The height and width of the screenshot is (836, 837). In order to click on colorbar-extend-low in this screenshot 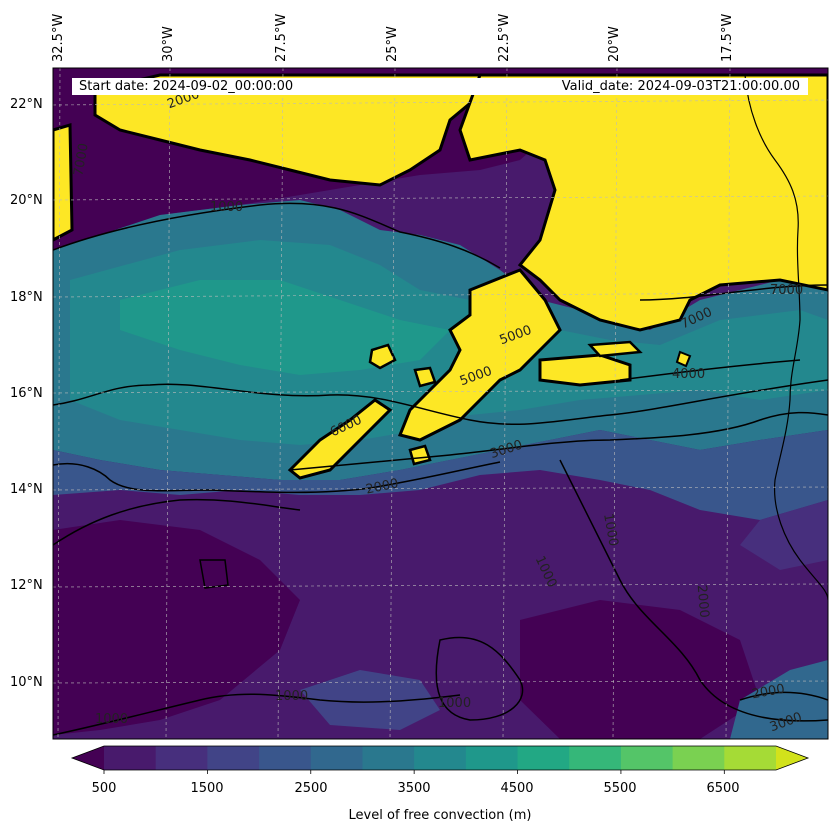, I will do `click(88, 758)`.